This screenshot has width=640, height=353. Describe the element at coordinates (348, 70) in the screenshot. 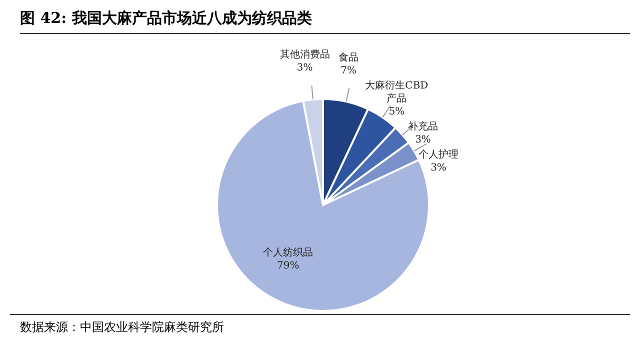

I see `data-label: 7%` at that location.